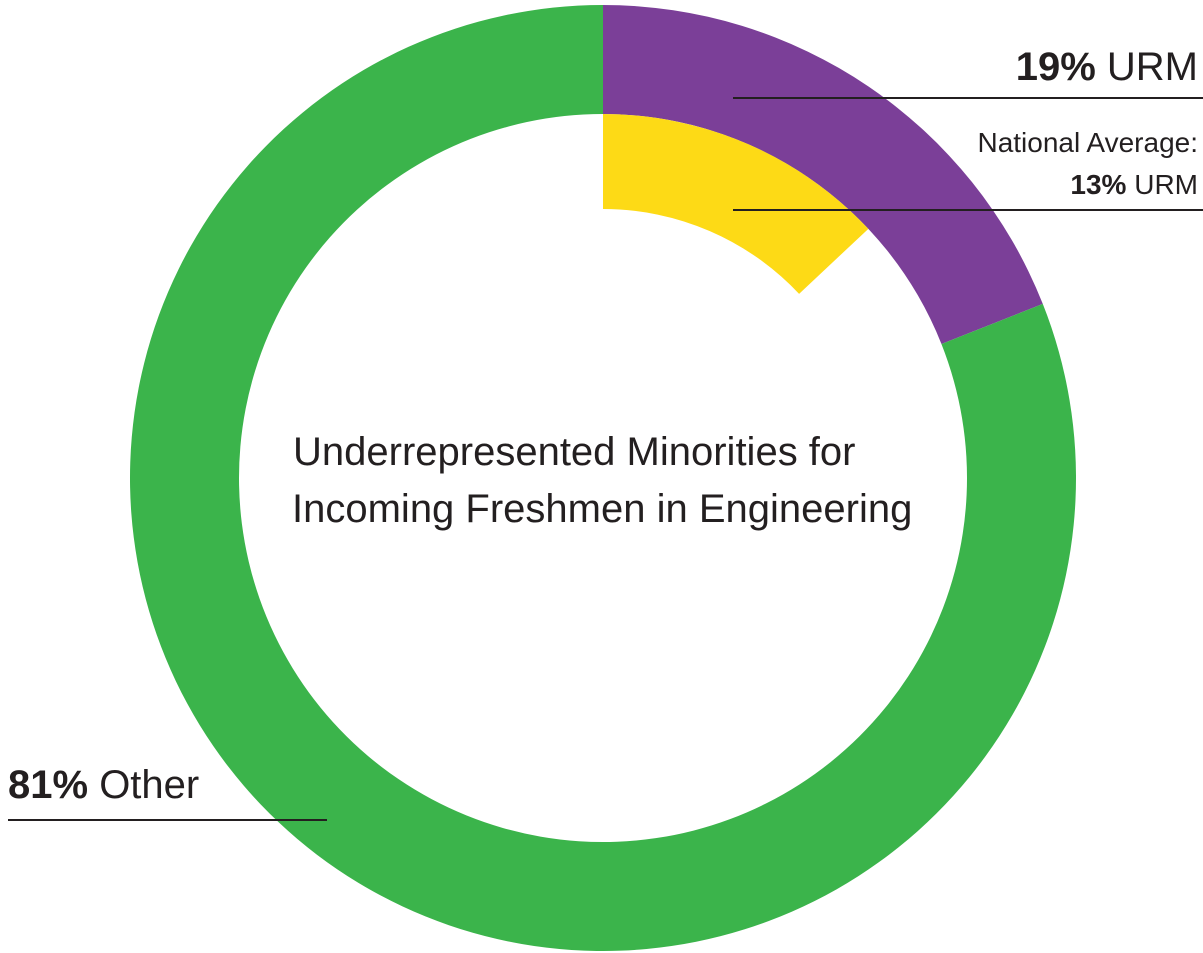 This screenshot has height=953, width=1203. What do you see at coordinates (736, 204) in the screenshot?
I see `national-average-wedge` at bounding box center [736, 204].